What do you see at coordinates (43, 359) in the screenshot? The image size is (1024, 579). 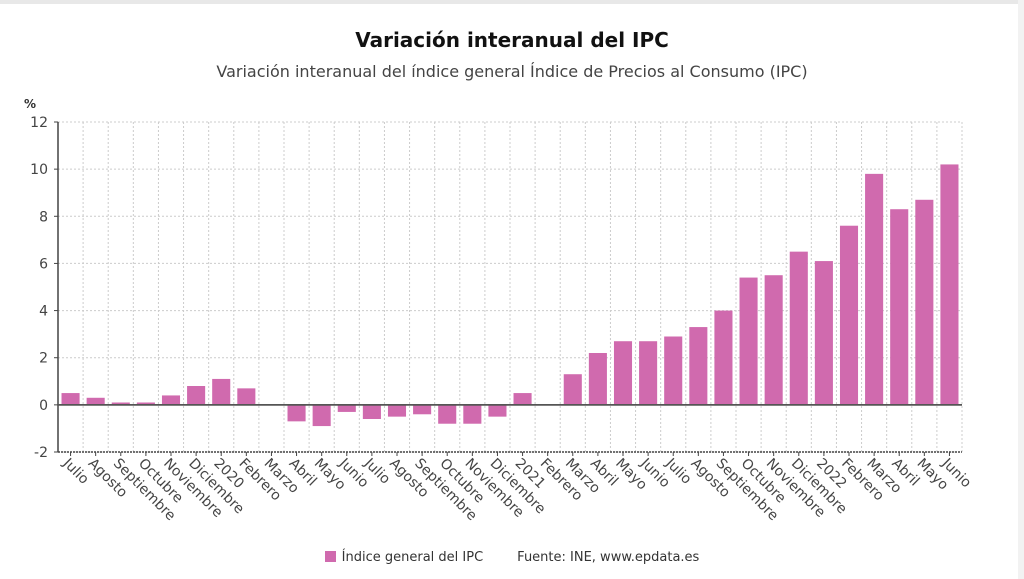 I see `y-tick-label: 2` at bounding box center [43, 359].